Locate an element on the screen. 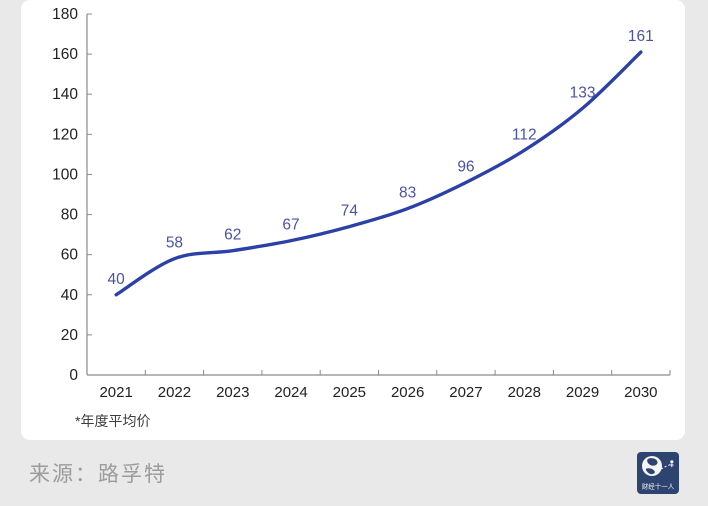 This screenshot has height=506, width=708. data-point-label: 112 is located at coordinates (524, 134).